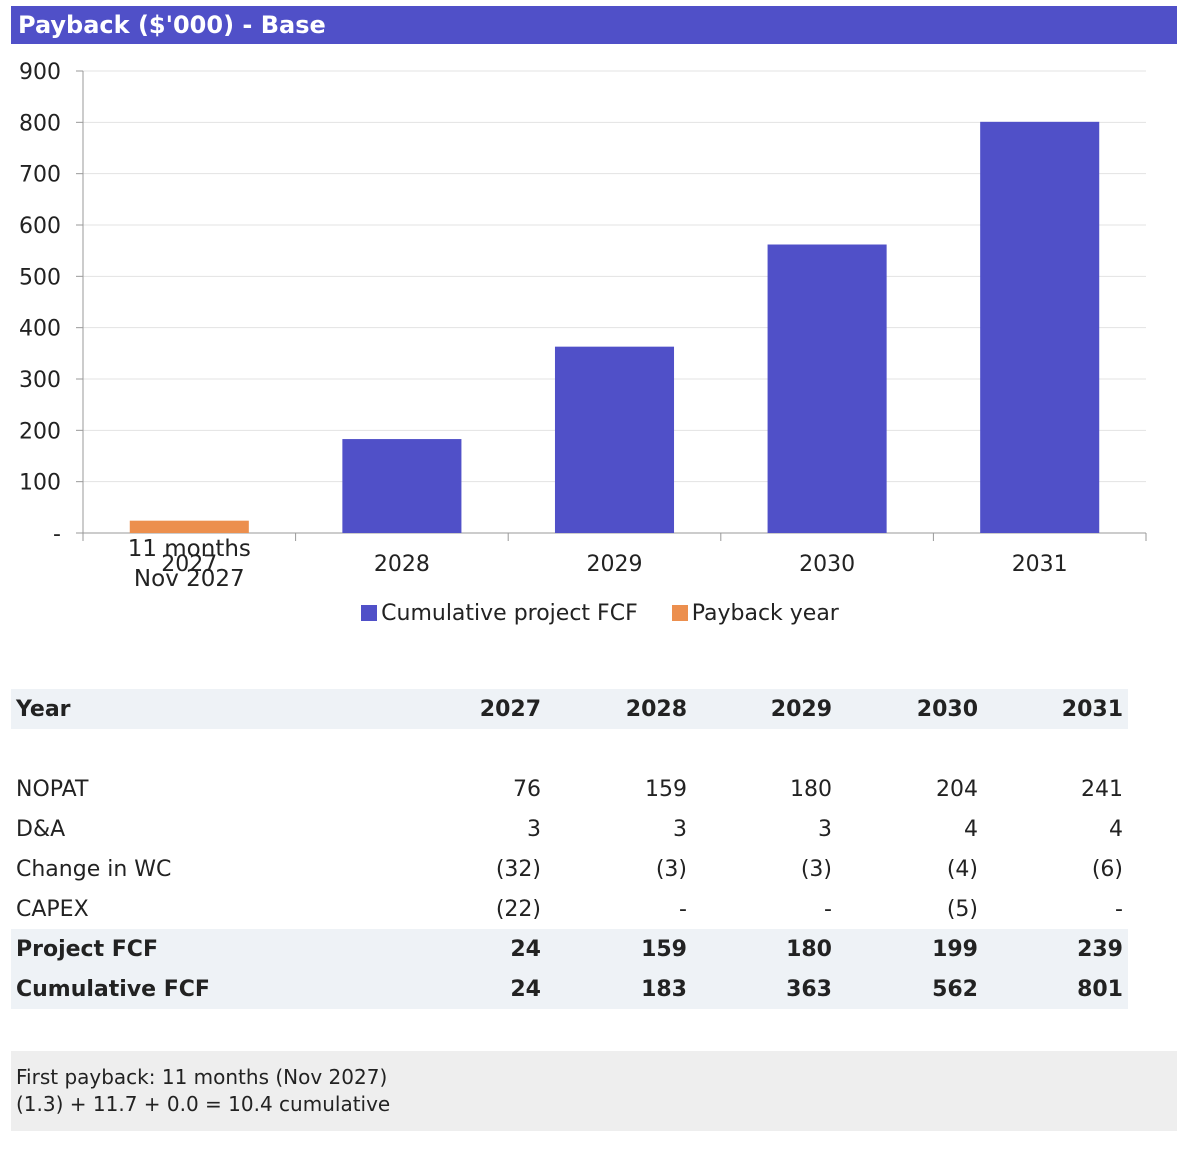  I want to click on bar-cumulative-fcf-2030, so click(827, 389).